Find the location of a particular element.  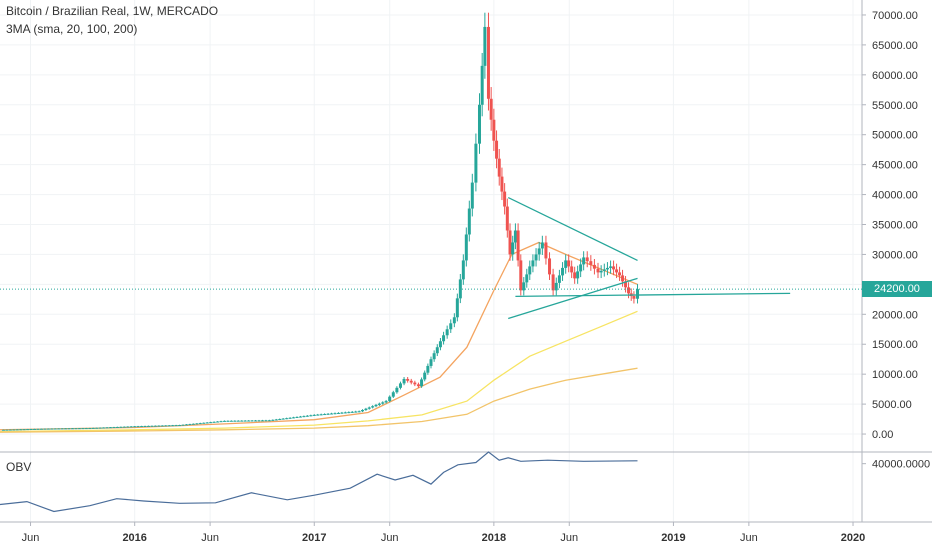

symbol-title: Bitcoin / Brazilian Real, 1W, MERCADO is located at coordinates (112, 11).